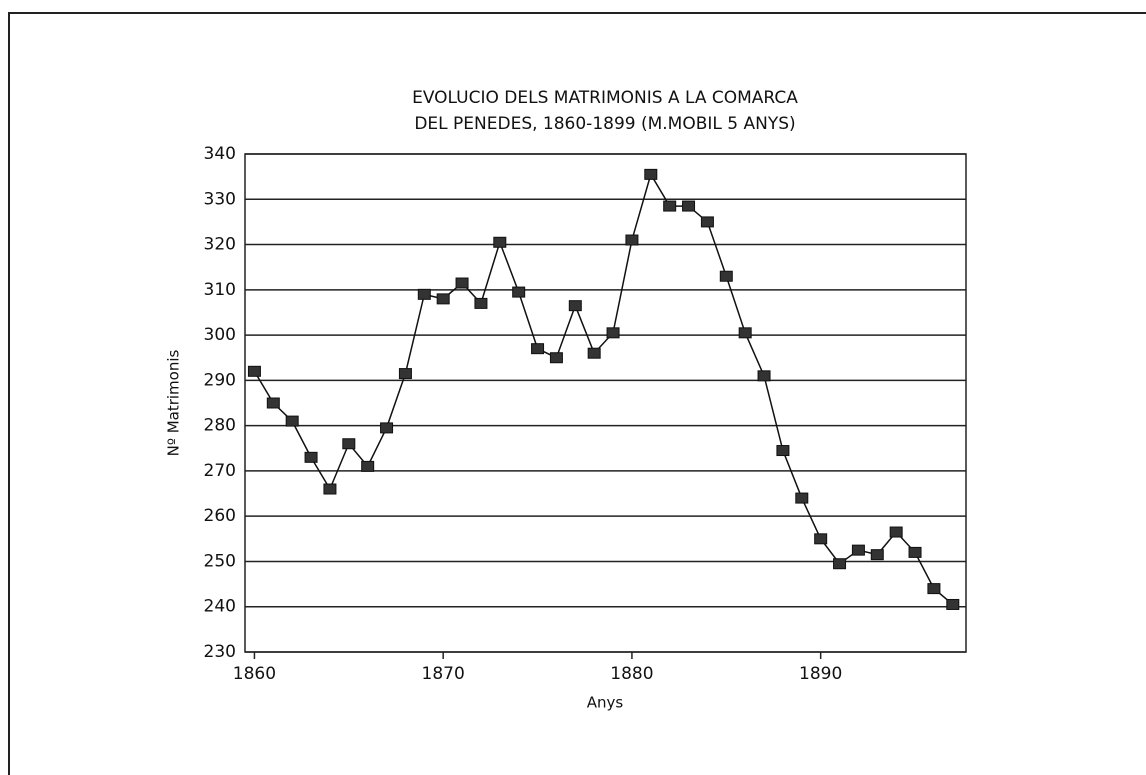  I want to click on chart-title: EVOLUCIO DELS MATRIMONIS A LA COMARCA, so click(605, 98).